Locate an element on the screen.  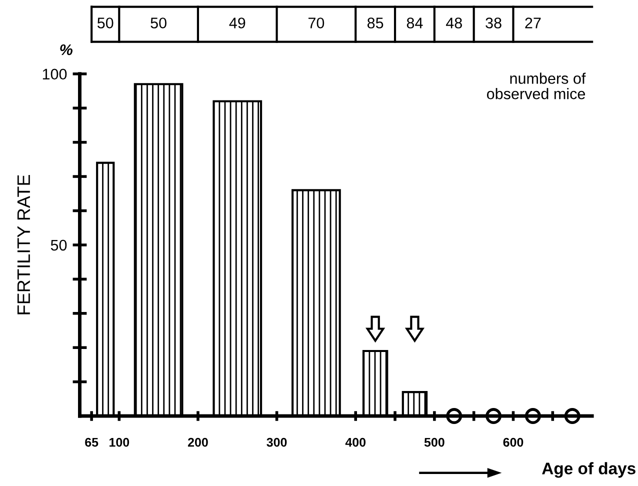
annotation: numbers of observed mice is located at coordinates (536, 86).